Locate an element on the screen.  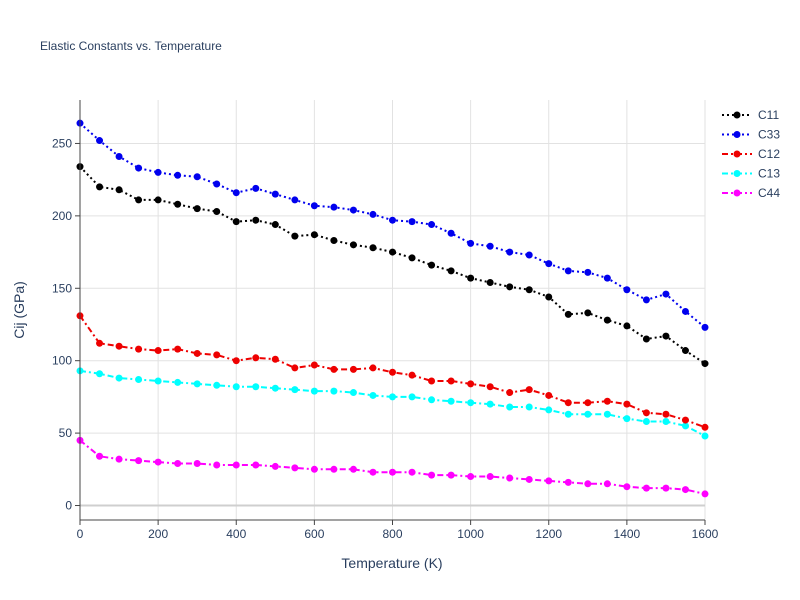
y-axis-label: Cij (GPa) is located at coordinates (19, 310).